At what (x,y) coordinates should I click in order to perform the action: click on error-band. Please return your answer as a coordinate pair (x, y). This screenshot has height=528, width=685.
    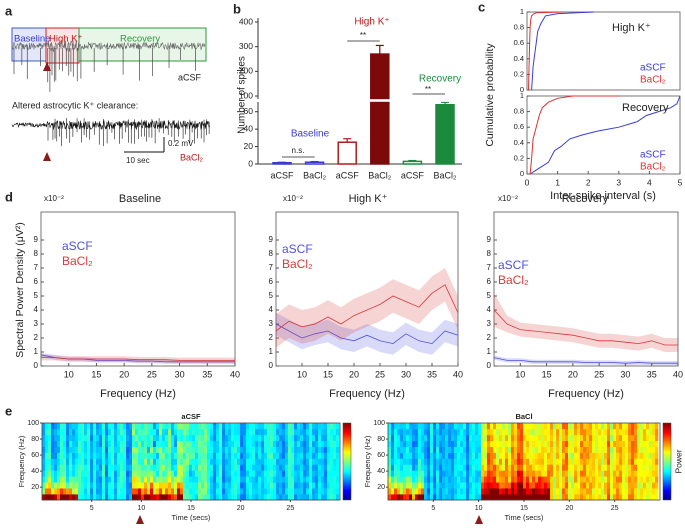
    Looking at the image, I should click on (367, 308).